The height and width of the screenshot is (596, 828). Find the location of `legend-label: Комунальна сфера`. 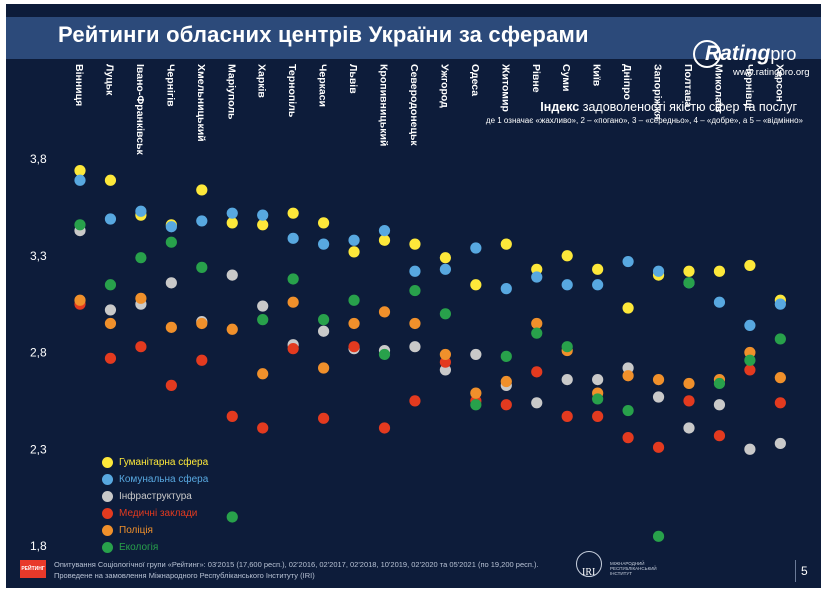

legend-label: Комунальна сфера is located at coordinates (164, 479).